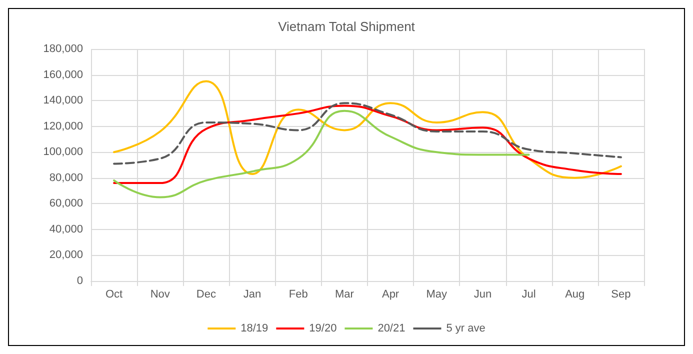 The height and width of the screenshot is (354, 693). I want to click on y-tick-label: 160,000, so click(63, 74).